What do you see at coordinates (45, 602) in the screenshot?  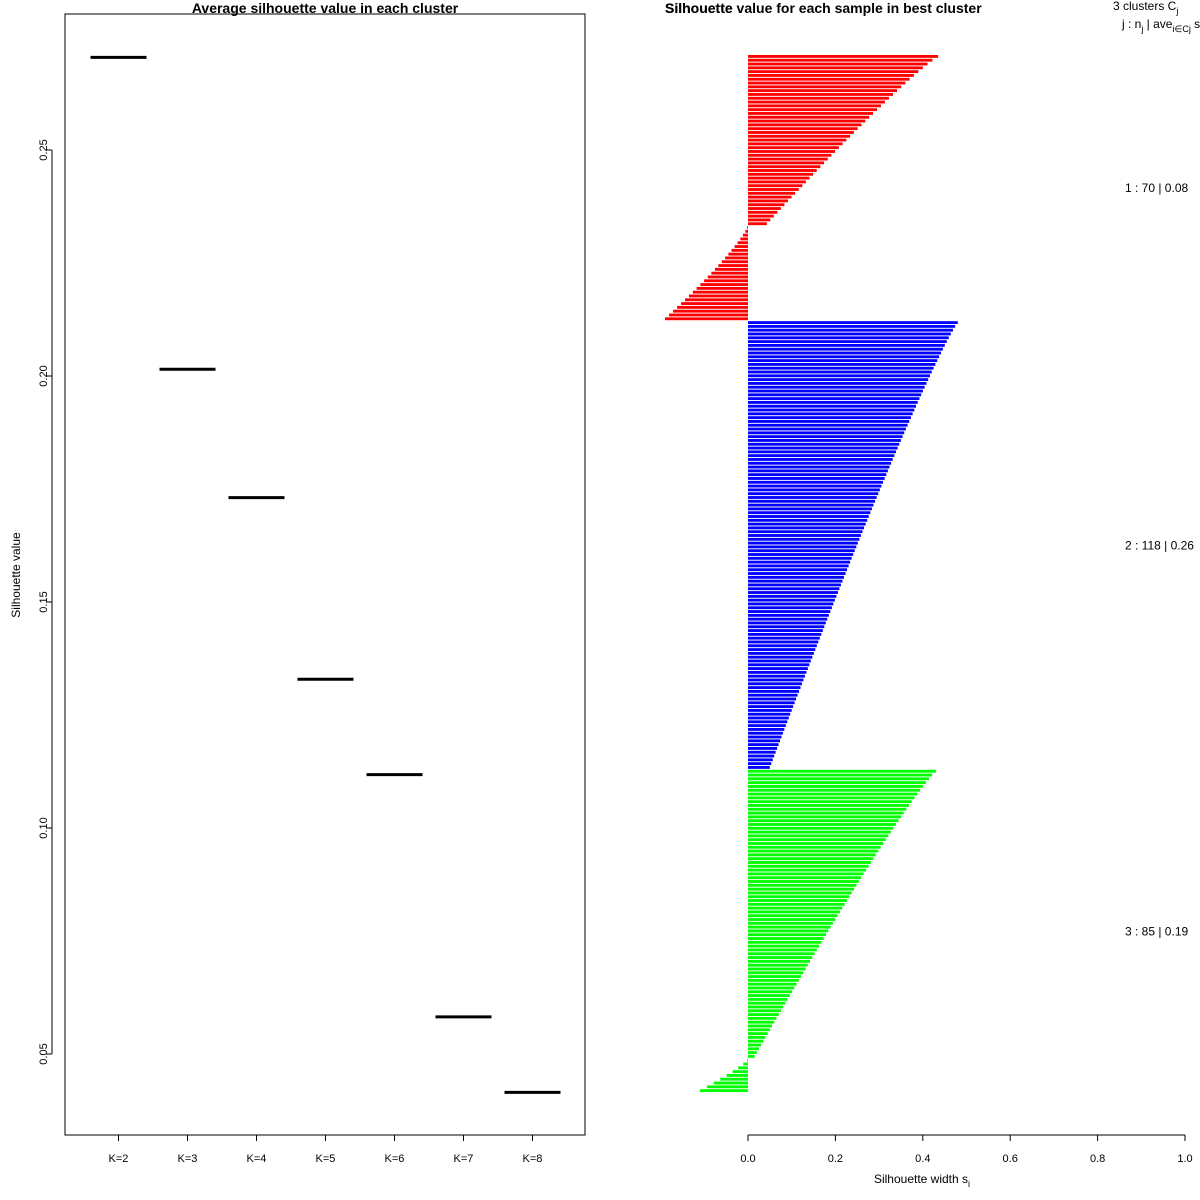 I see `left-y-axis: 0.05 0.10 0.15 0.20 0.25` at bounding box center [45, 602].